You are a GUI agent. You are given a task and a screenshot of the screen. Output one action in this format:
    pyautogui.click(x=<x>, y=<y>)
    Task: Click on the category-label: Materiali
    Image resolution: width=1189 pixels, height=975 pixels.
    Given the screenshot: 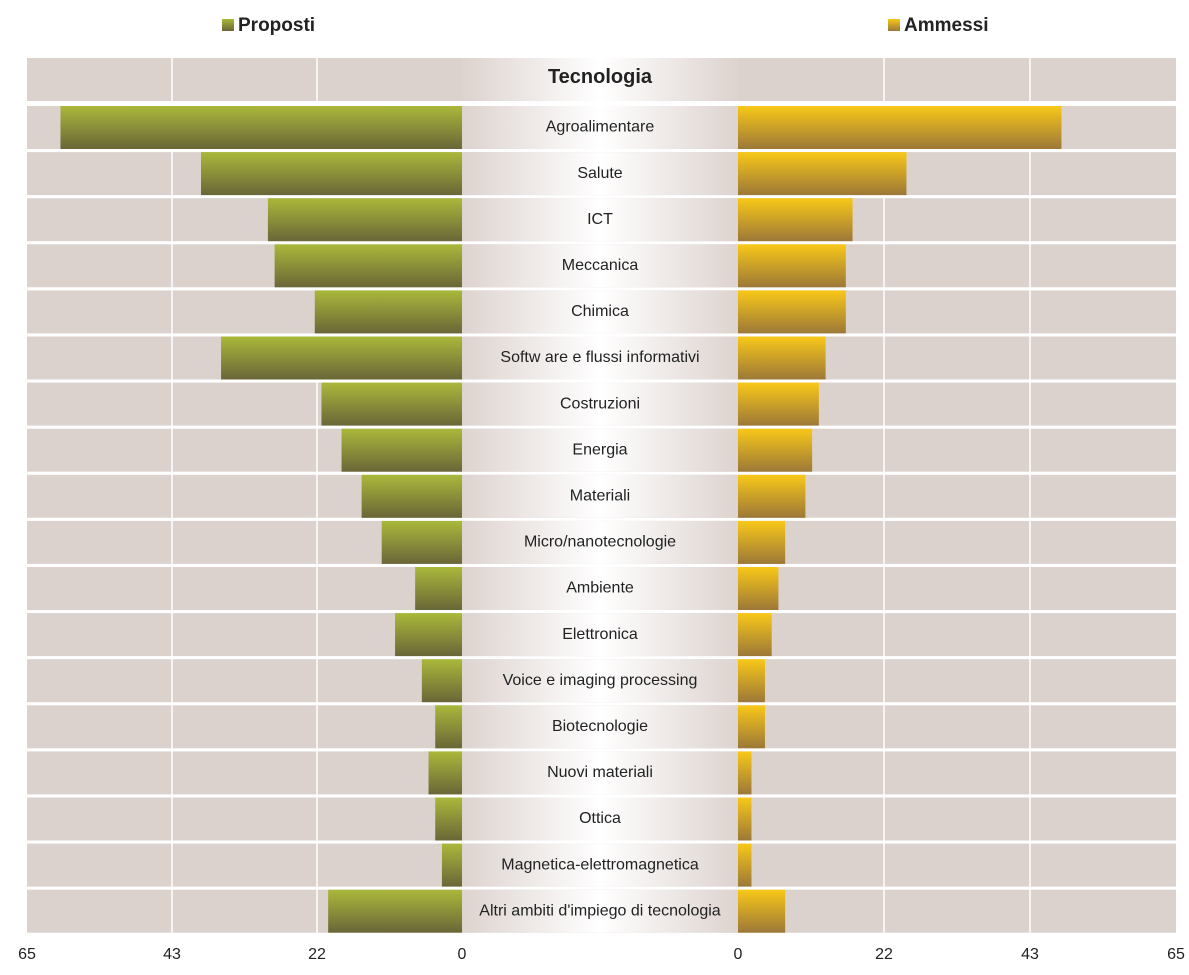 What is the action you would take?
    pyautogui.click(x=600, y=496)
    